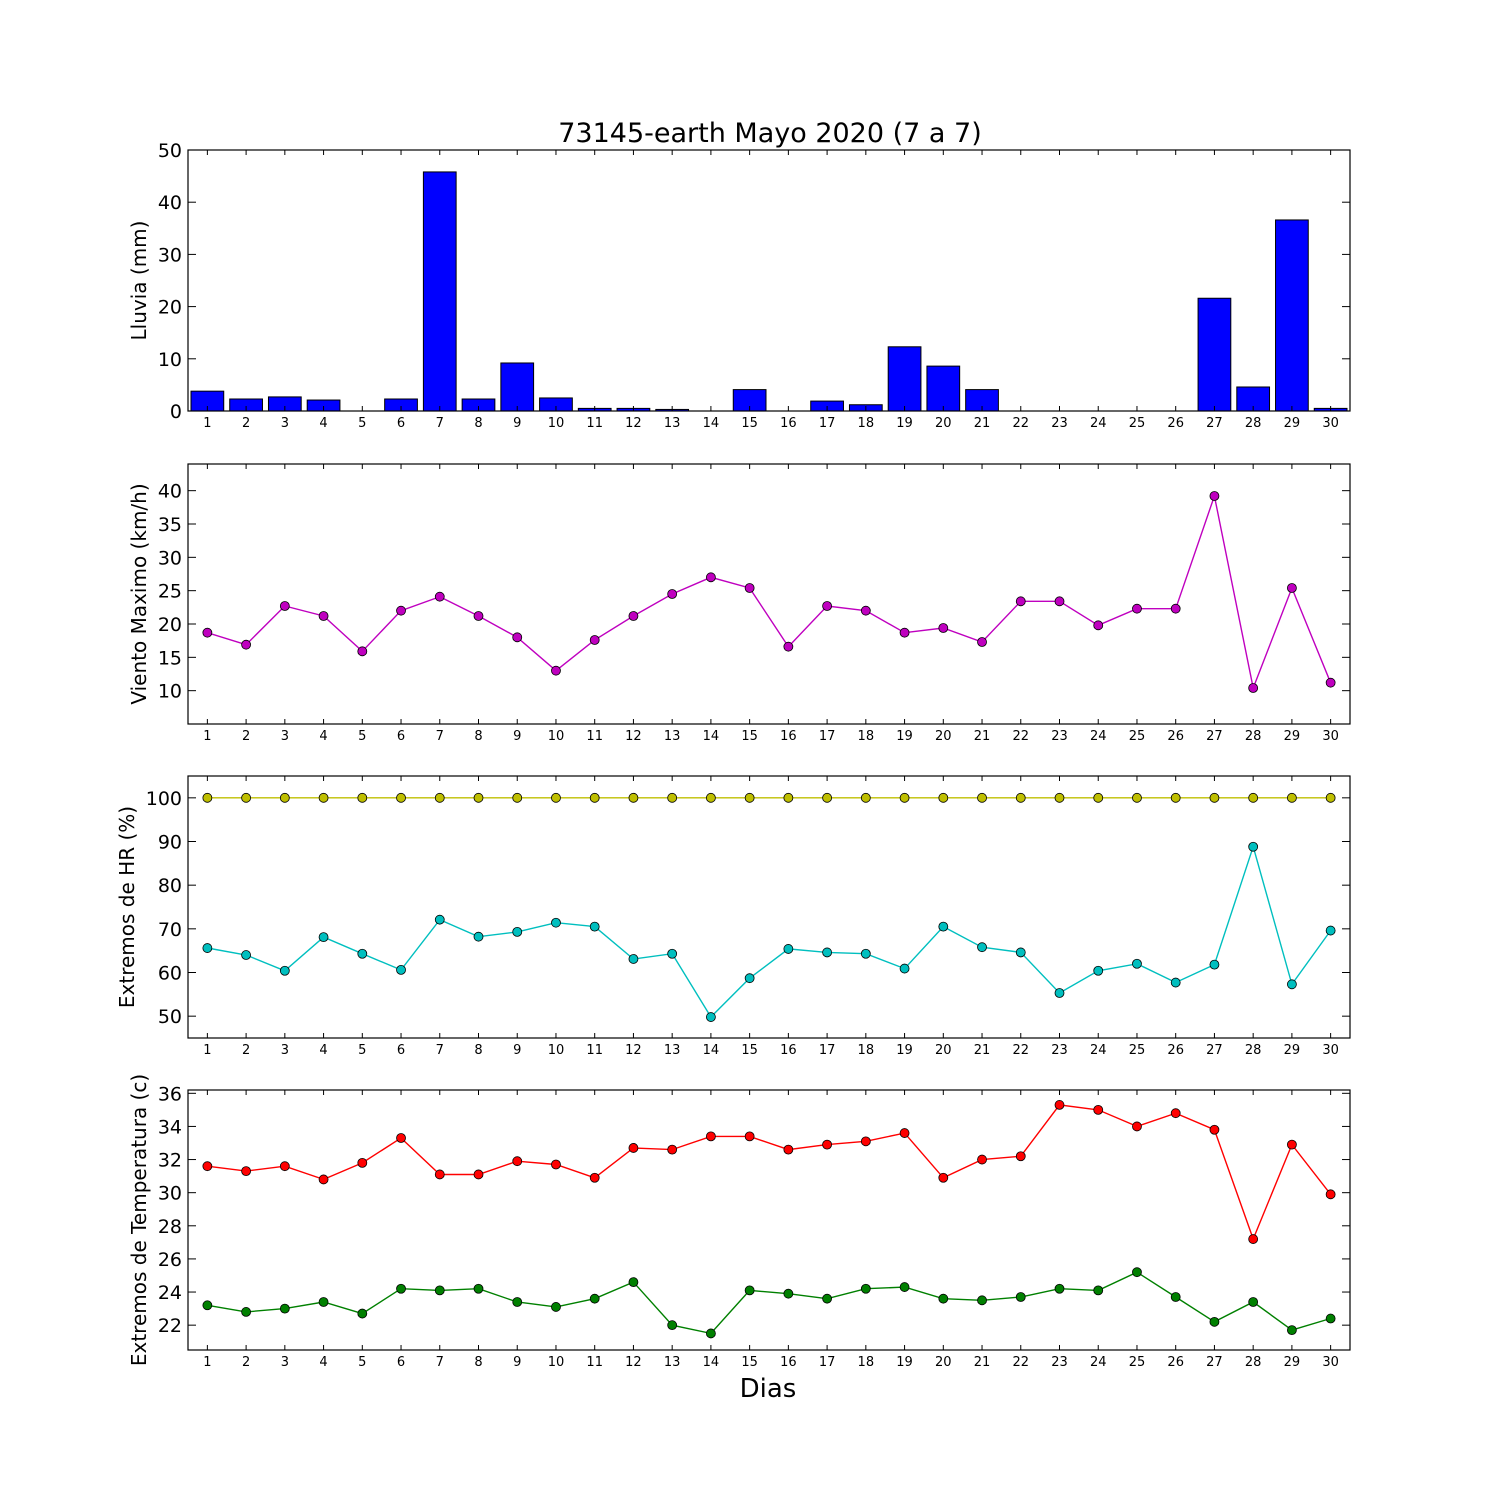  I want to click on plot-frame, so click(769, 594).